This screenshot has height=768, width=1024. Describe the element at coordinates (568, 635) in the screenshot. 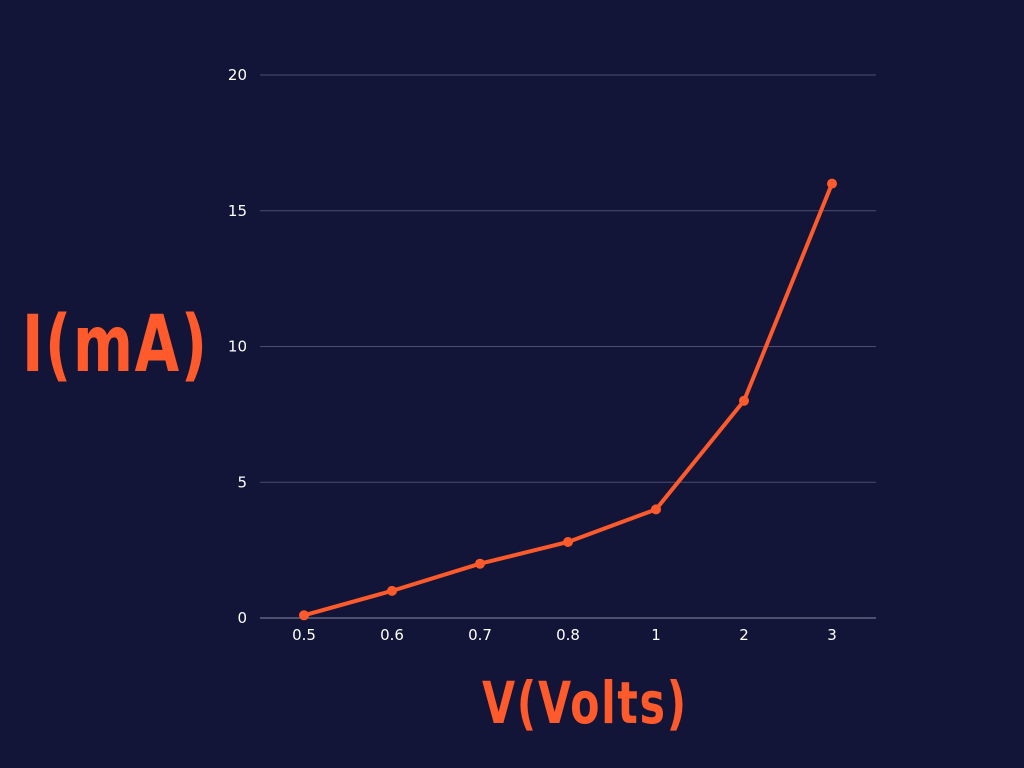

I see `x-tick-label: 0.8` at that location.